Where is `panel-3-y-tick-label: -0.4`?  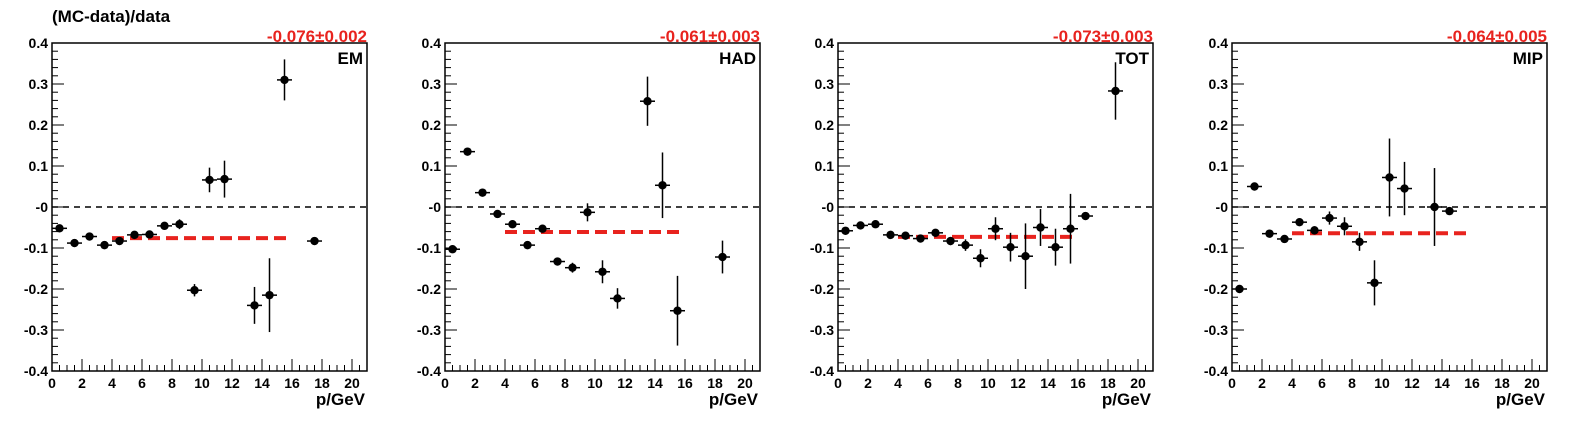 panel-3-y-tick-label: -0.4 is located at coordinates (822, 371).